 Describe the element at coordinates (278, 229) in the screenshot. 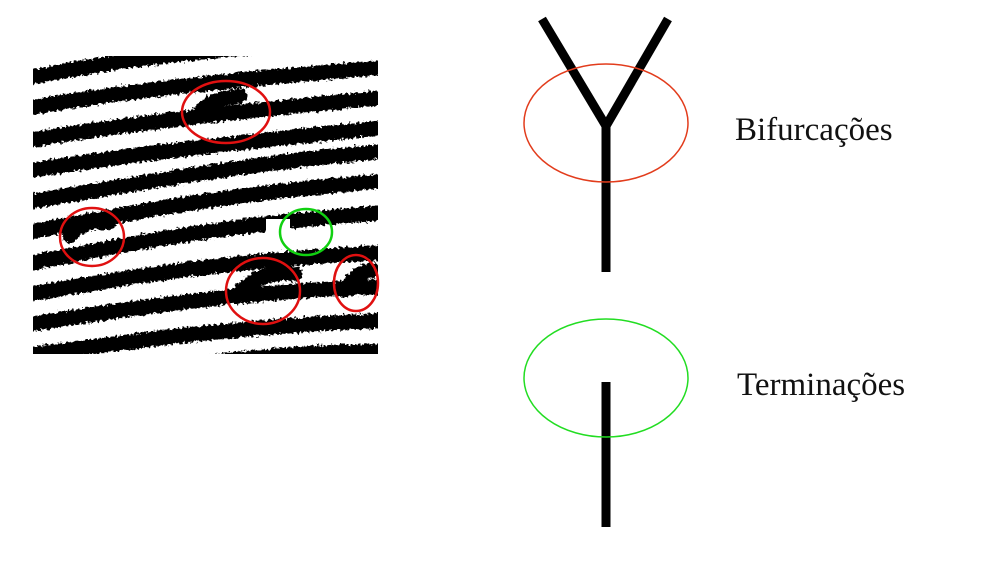

I see `fingerprint-ridge-gap` at that location.